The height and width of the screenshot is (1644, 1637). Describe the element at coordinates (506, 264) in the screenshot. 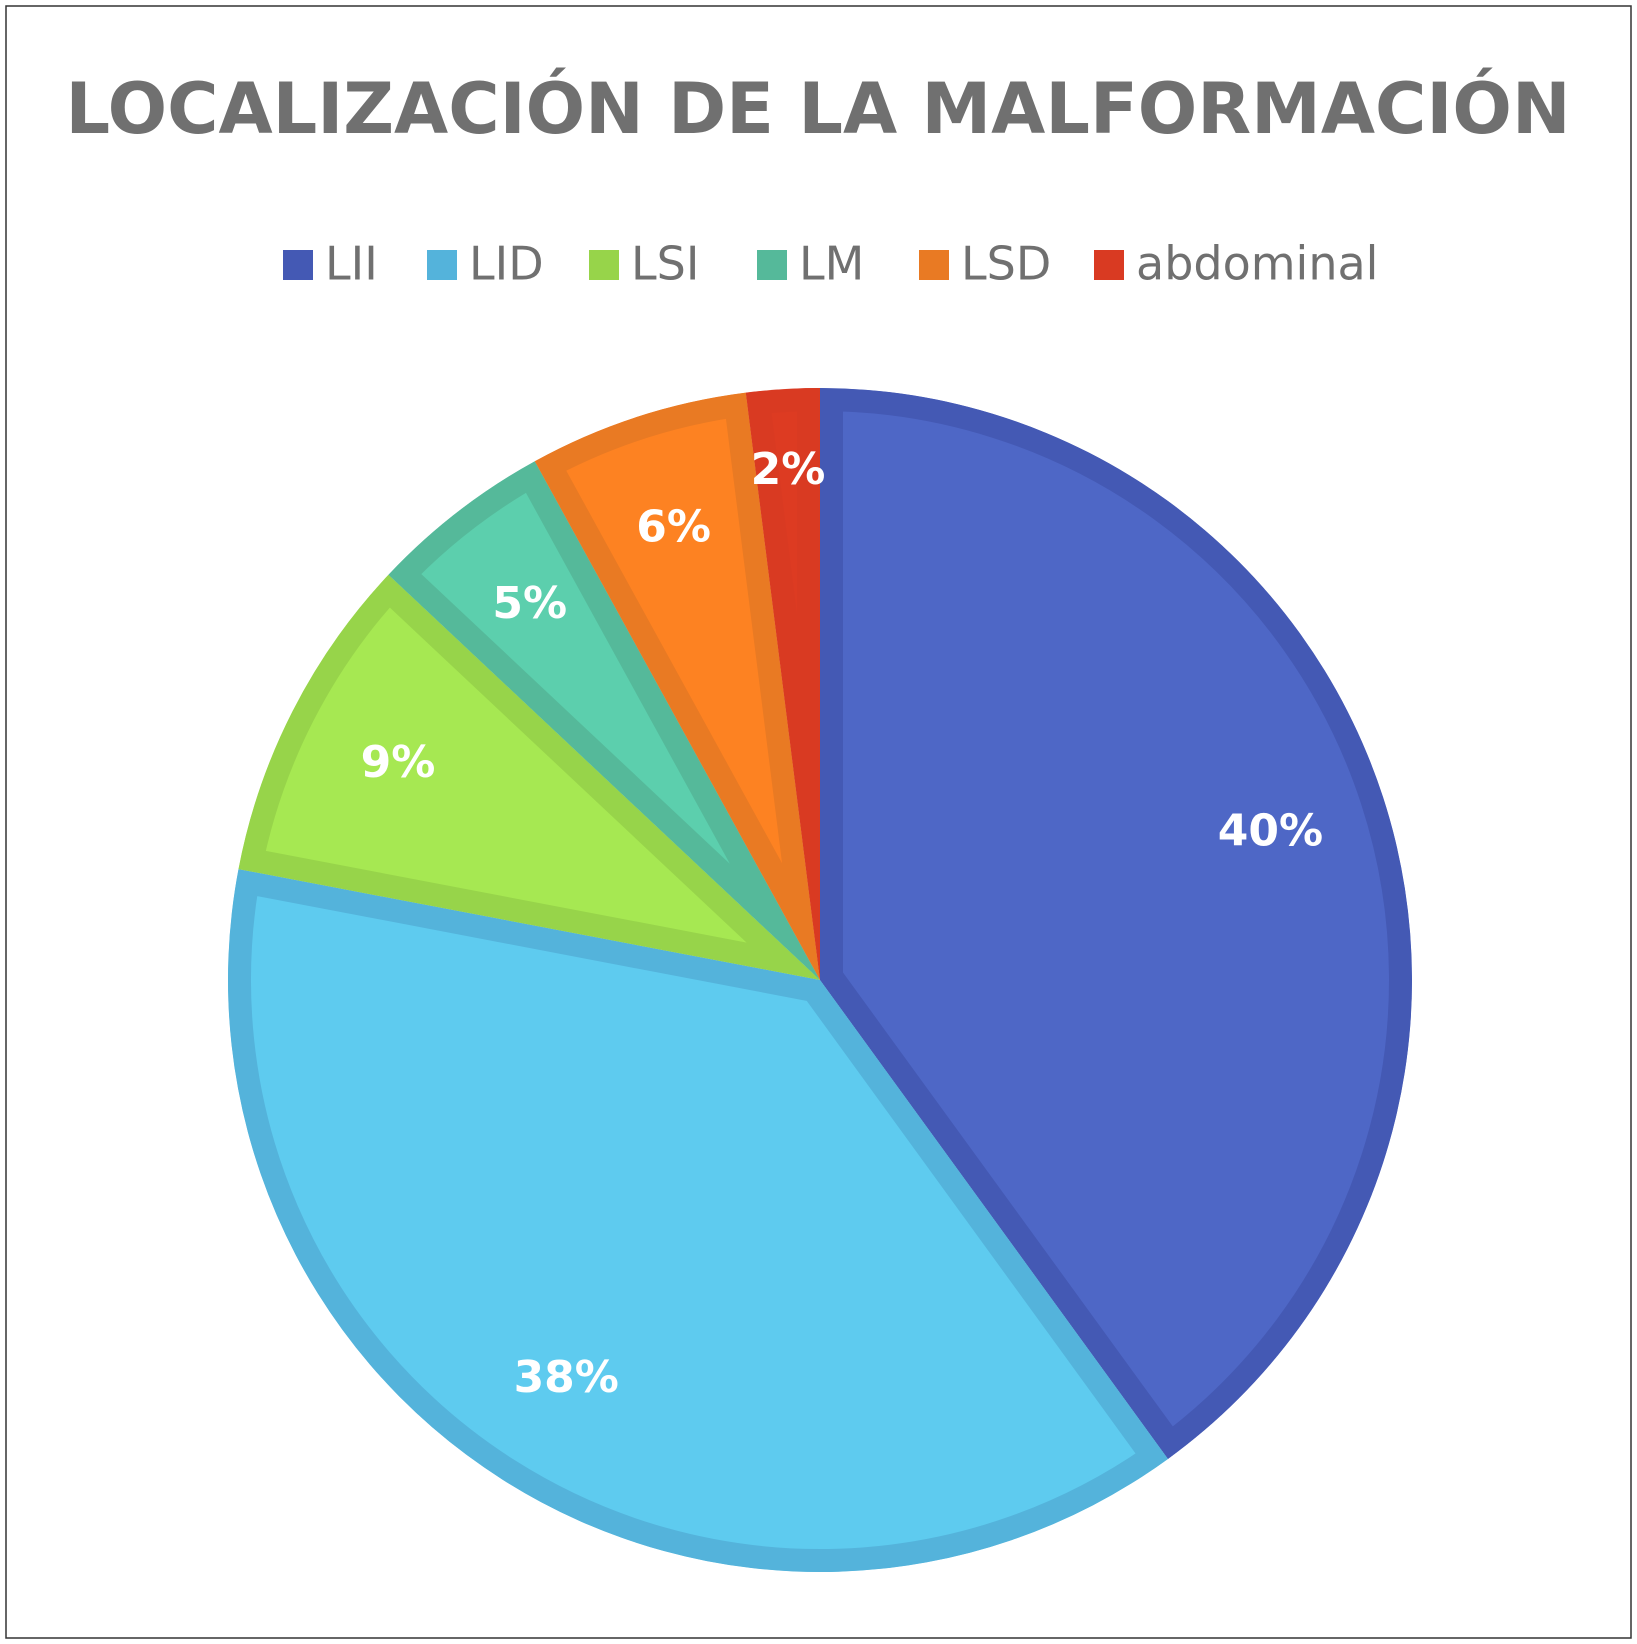

I see `legend-label: LID` at that location.